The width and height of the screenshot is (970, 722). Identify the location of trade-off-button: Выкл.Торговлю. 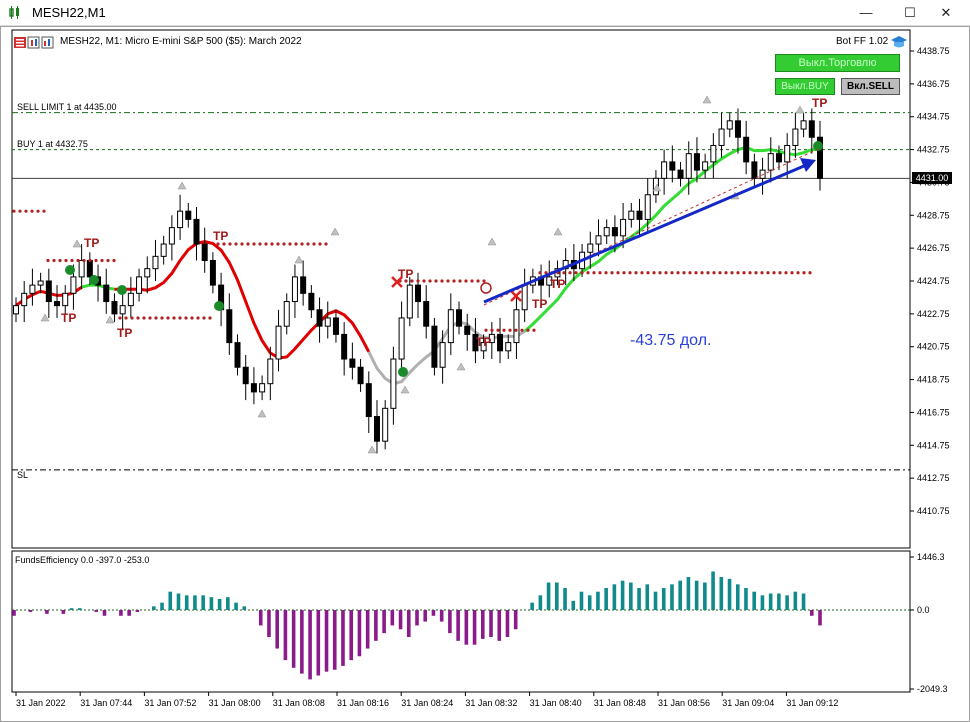
(837, 63).